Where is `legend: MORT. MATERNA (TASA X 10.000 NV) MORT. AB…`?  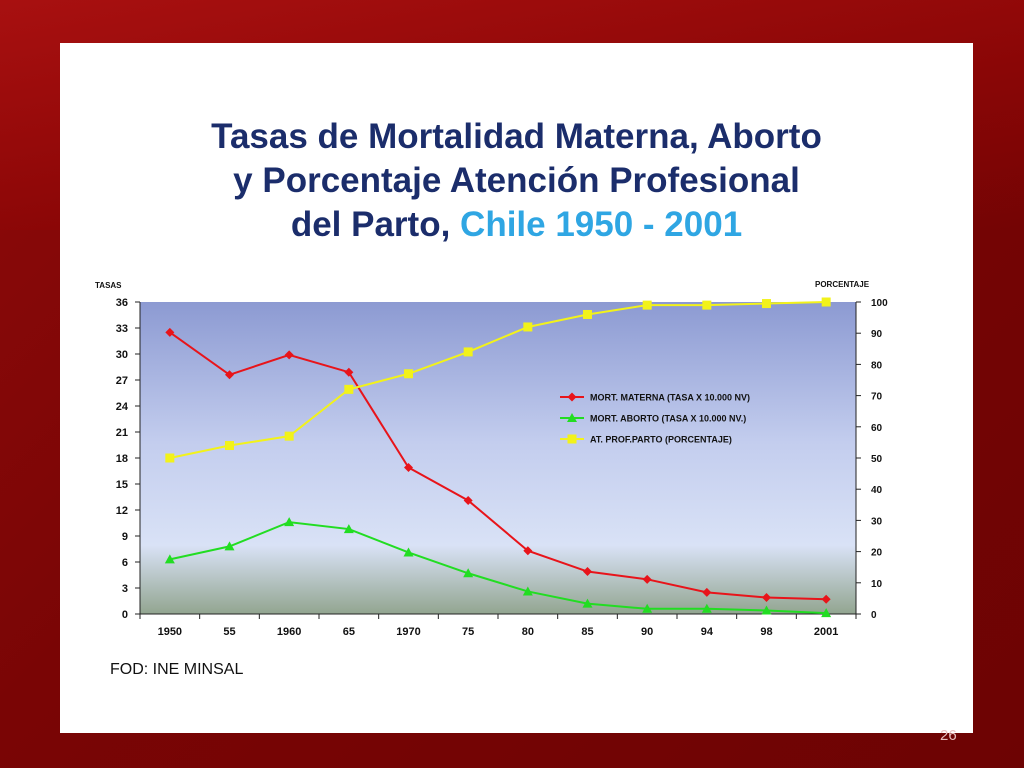
legend: MORT. MATERNA (TASA X 10.000 NV) MORT. AB… is located at coordinates (655, 418).